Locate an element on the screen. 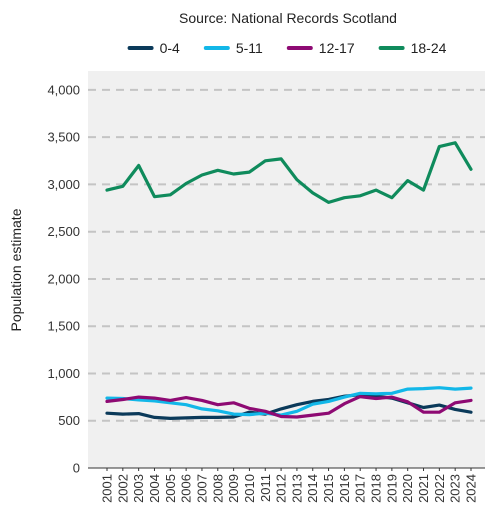 The image size is (485, 506). x-tick-label: 2001 is located at coordinates (107, 488).